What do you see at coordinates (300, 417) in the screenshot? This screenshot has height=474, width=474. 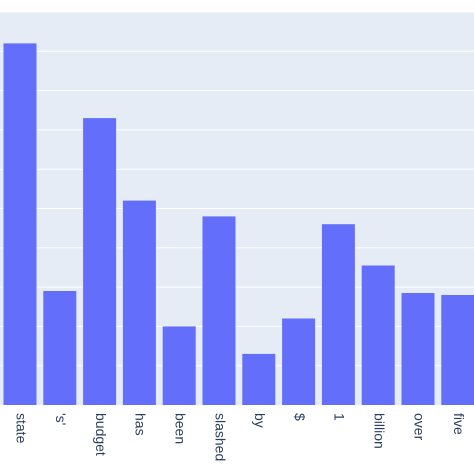 I see `x-tick-label-7: $` at bounding box center [300, 417].